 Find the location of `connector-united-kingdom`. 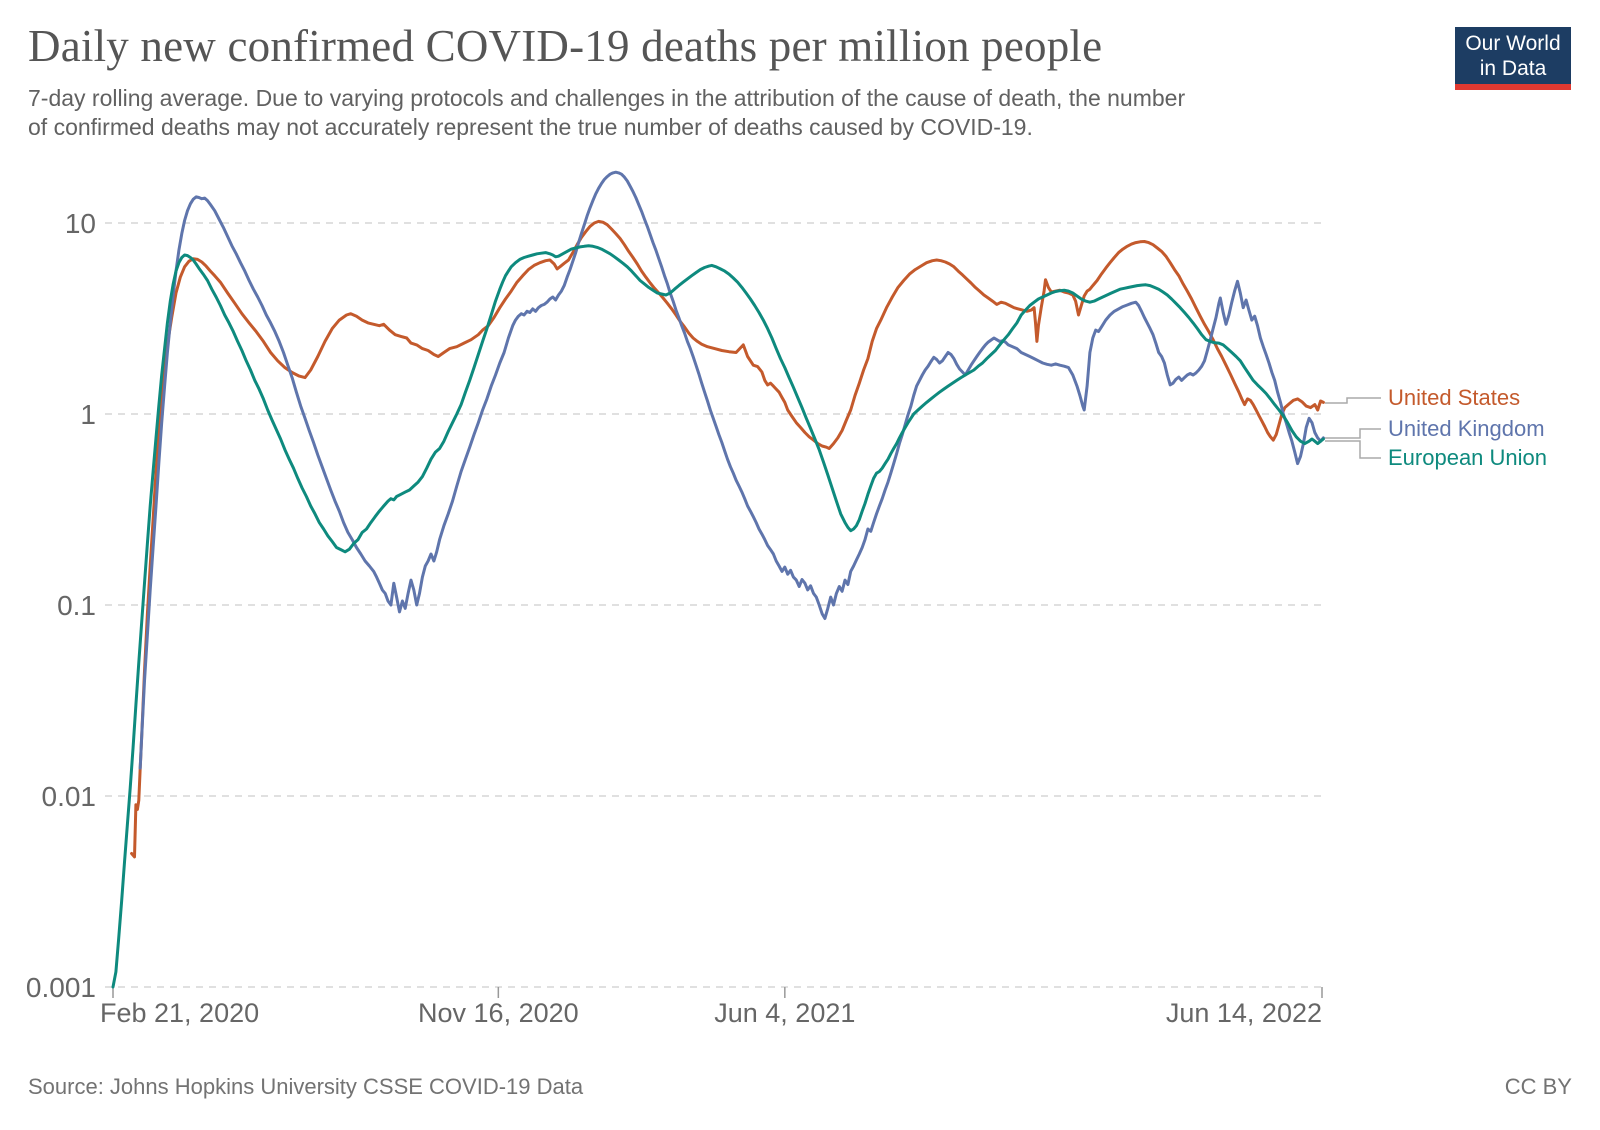

connector-united-kingdom is located at coordinates (1353, 433).